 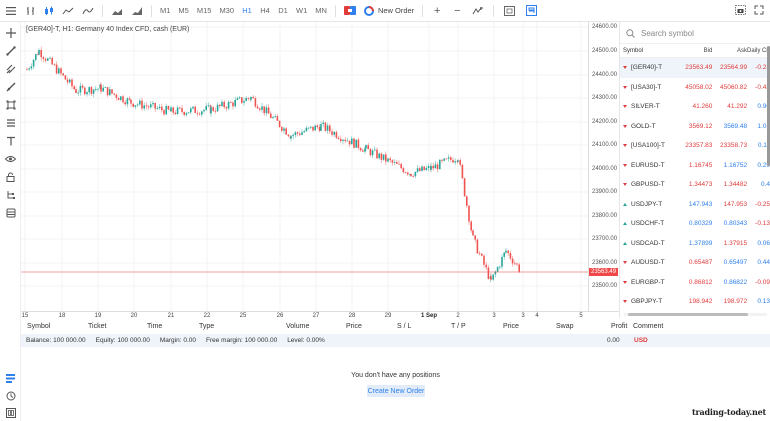 What do you see at coordinates (155, 326) in the screenshot?
I see `col-time: Time` at bounding box center [155, 326].